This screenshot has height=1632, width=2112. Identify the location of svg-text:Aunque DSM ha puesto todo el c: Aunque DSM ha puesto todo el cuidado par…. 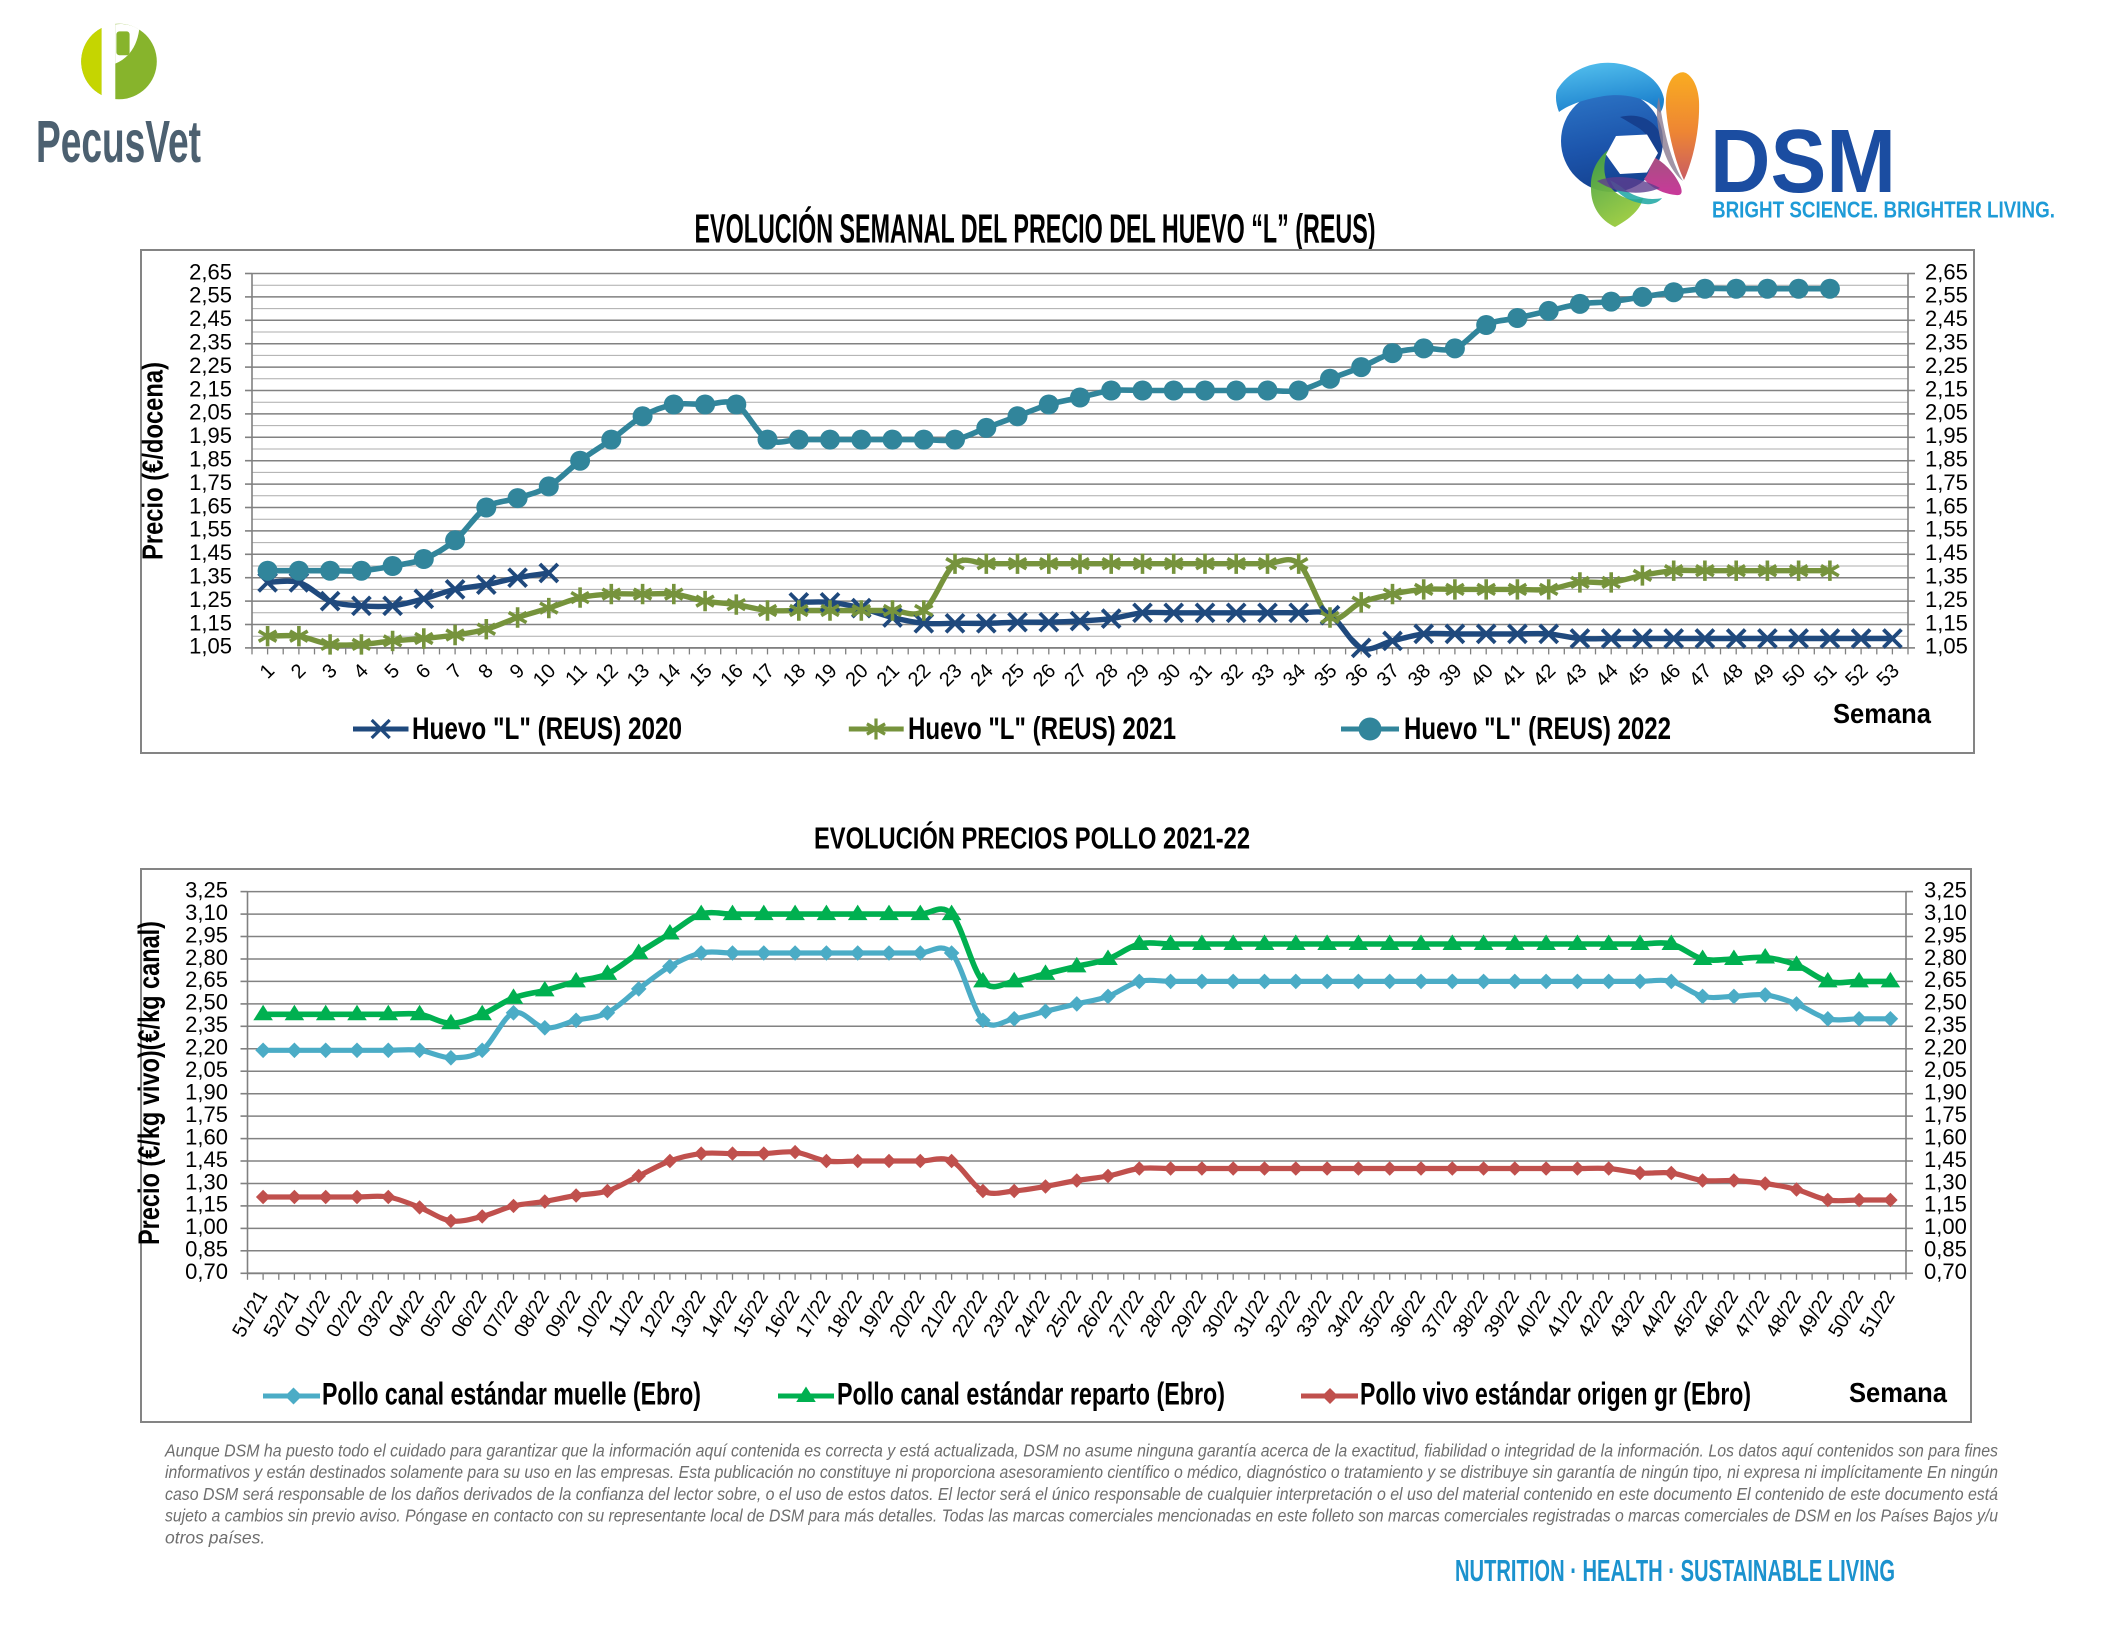
(1081, 1451).